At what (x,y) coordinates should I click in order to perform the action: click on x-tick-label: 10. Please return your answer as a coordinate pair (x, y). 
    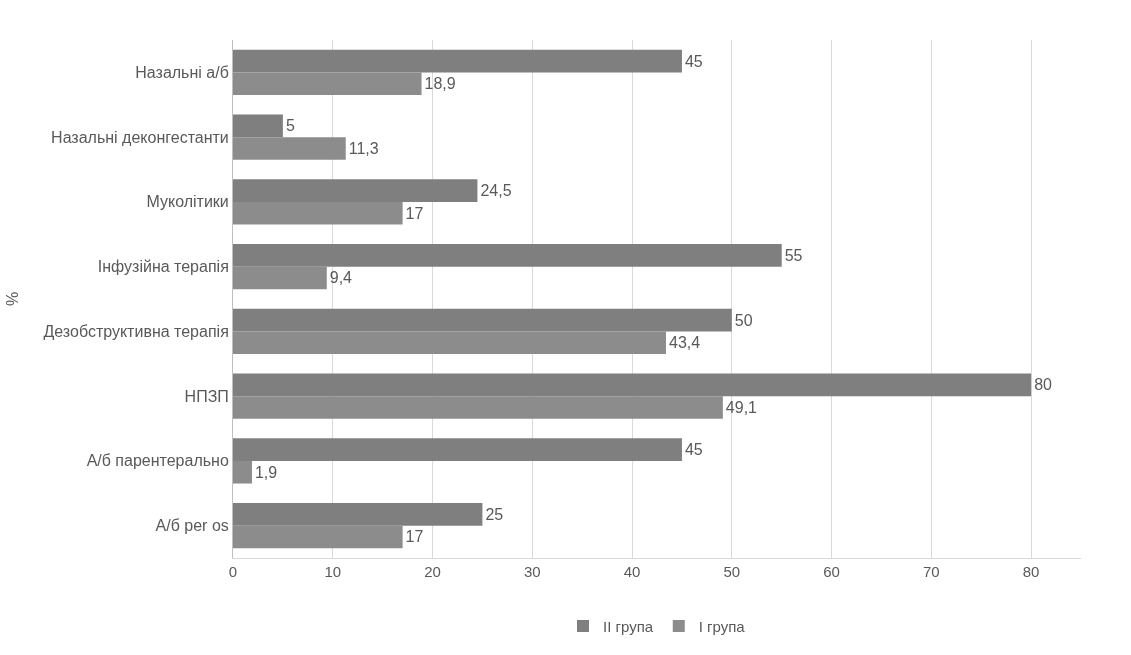
    Looking at the image, I should click on (333, 571).